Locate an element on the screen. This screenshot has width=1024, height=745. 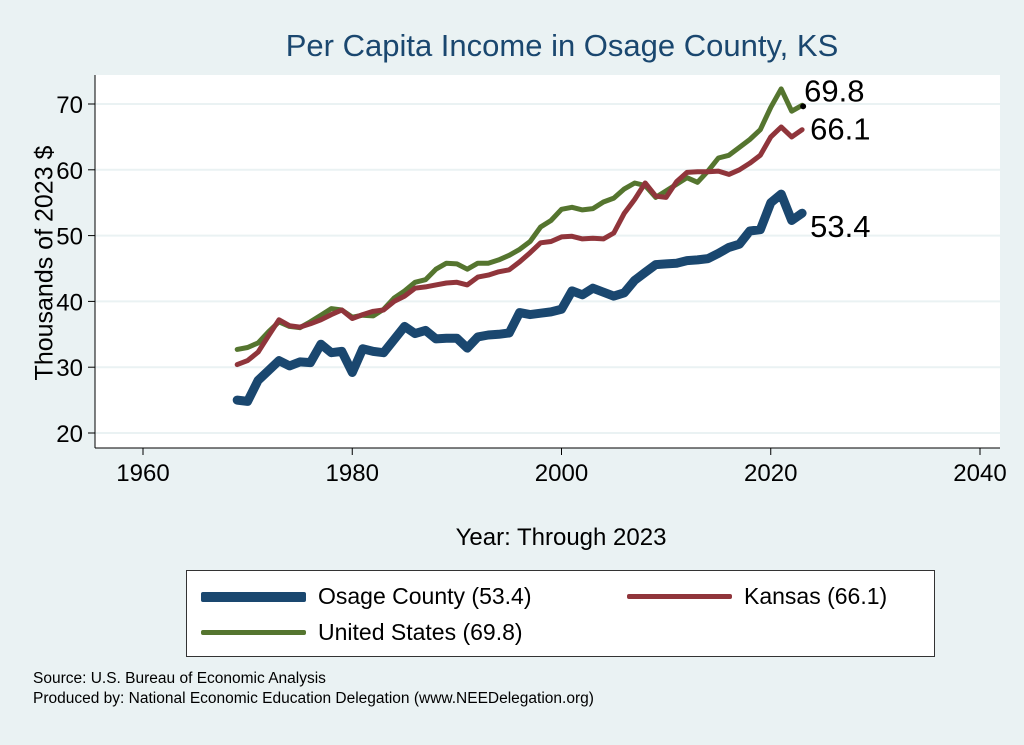
end-label: 53.4 is located at coordinates (840, 226).